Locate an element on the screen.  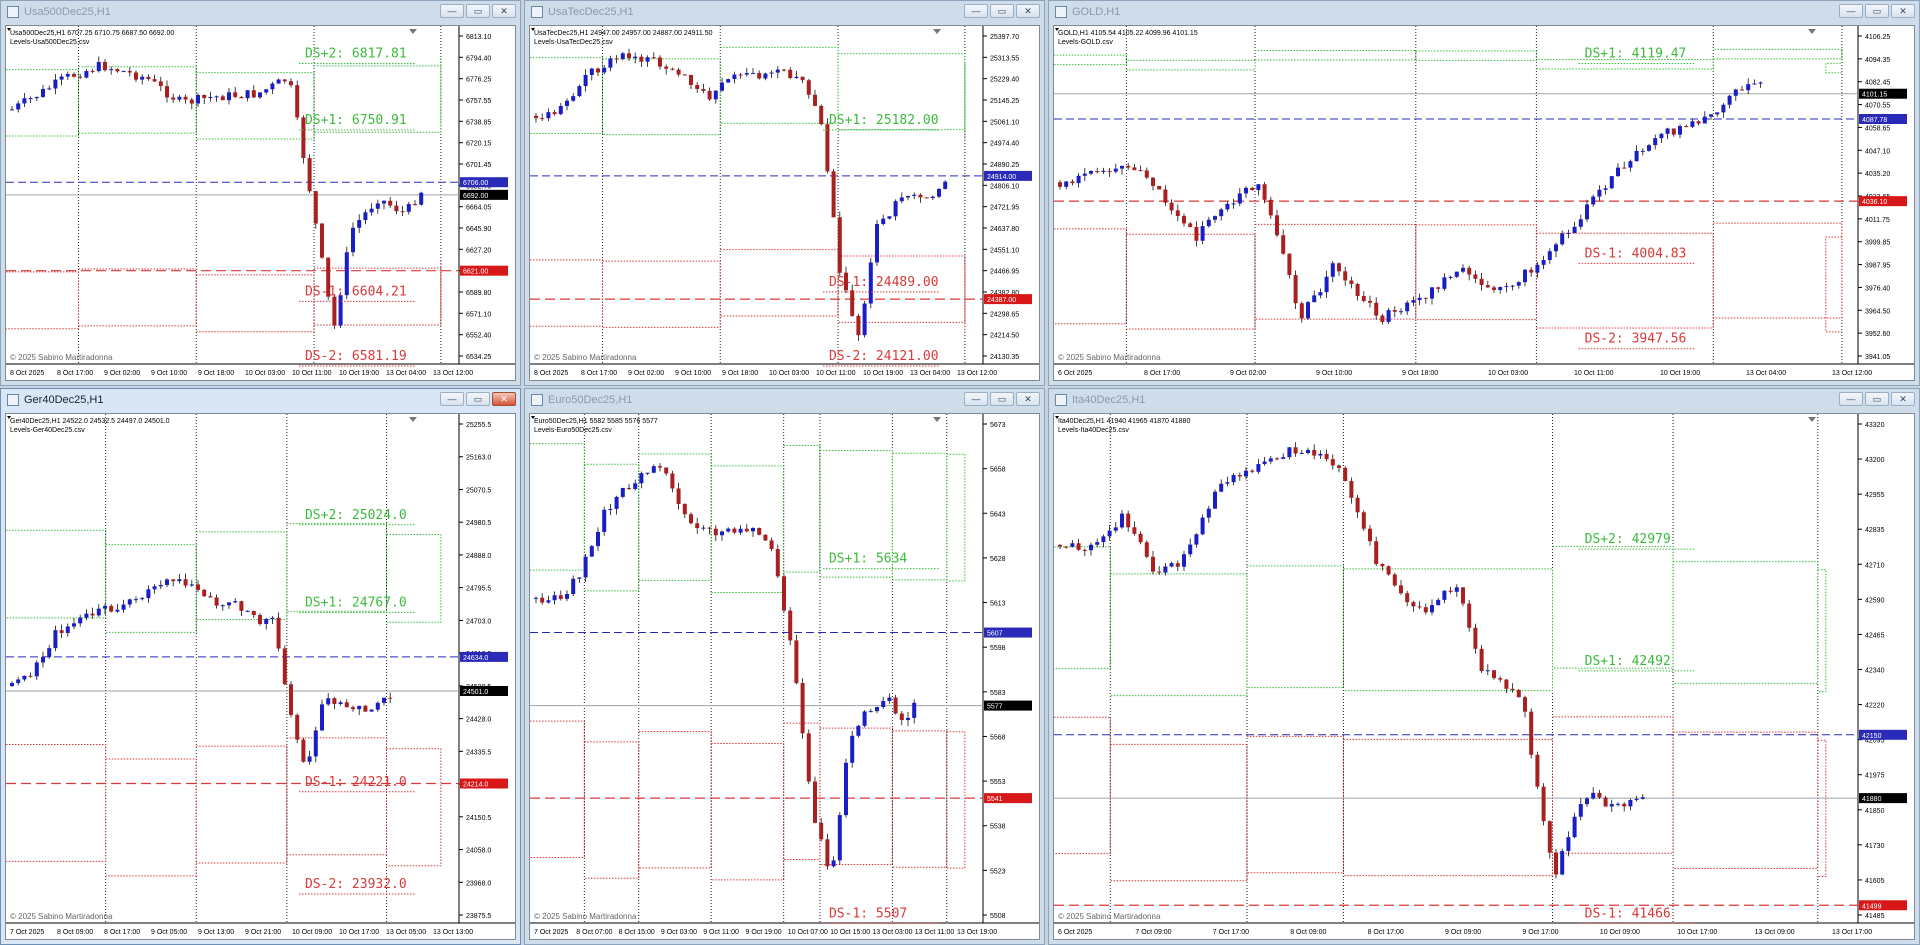
window-titlebar: GOLD,H1 — ▭ ✕ is located at coordinates (1484, 12).